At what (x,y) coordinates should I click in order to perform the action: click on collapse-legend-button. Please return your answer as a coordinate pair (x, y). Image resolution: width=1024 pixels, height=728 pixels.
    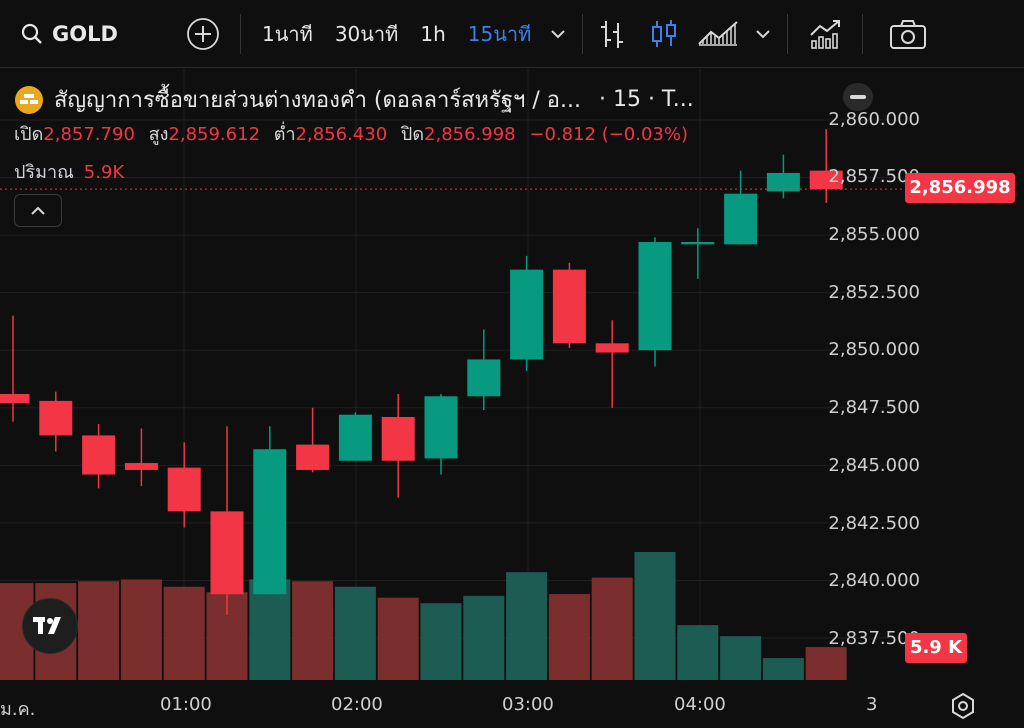
    Looking at the image, I should click on (38, 210).